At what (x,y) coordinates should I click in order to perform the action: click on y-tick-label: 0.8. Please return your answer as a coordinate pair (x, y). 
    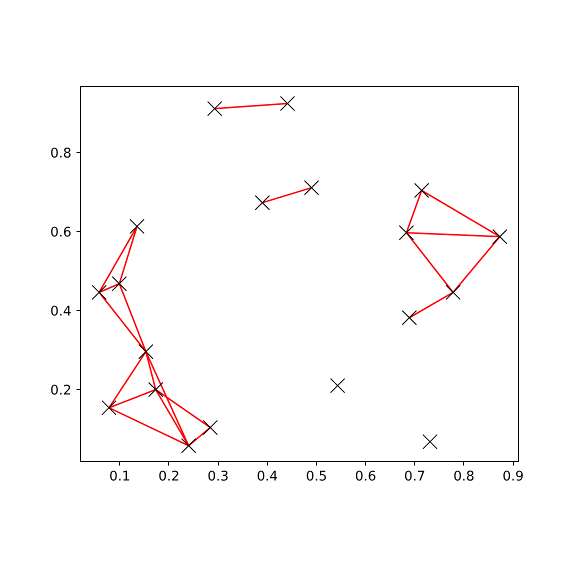
    Looking at the image, I should click on (61, 154).